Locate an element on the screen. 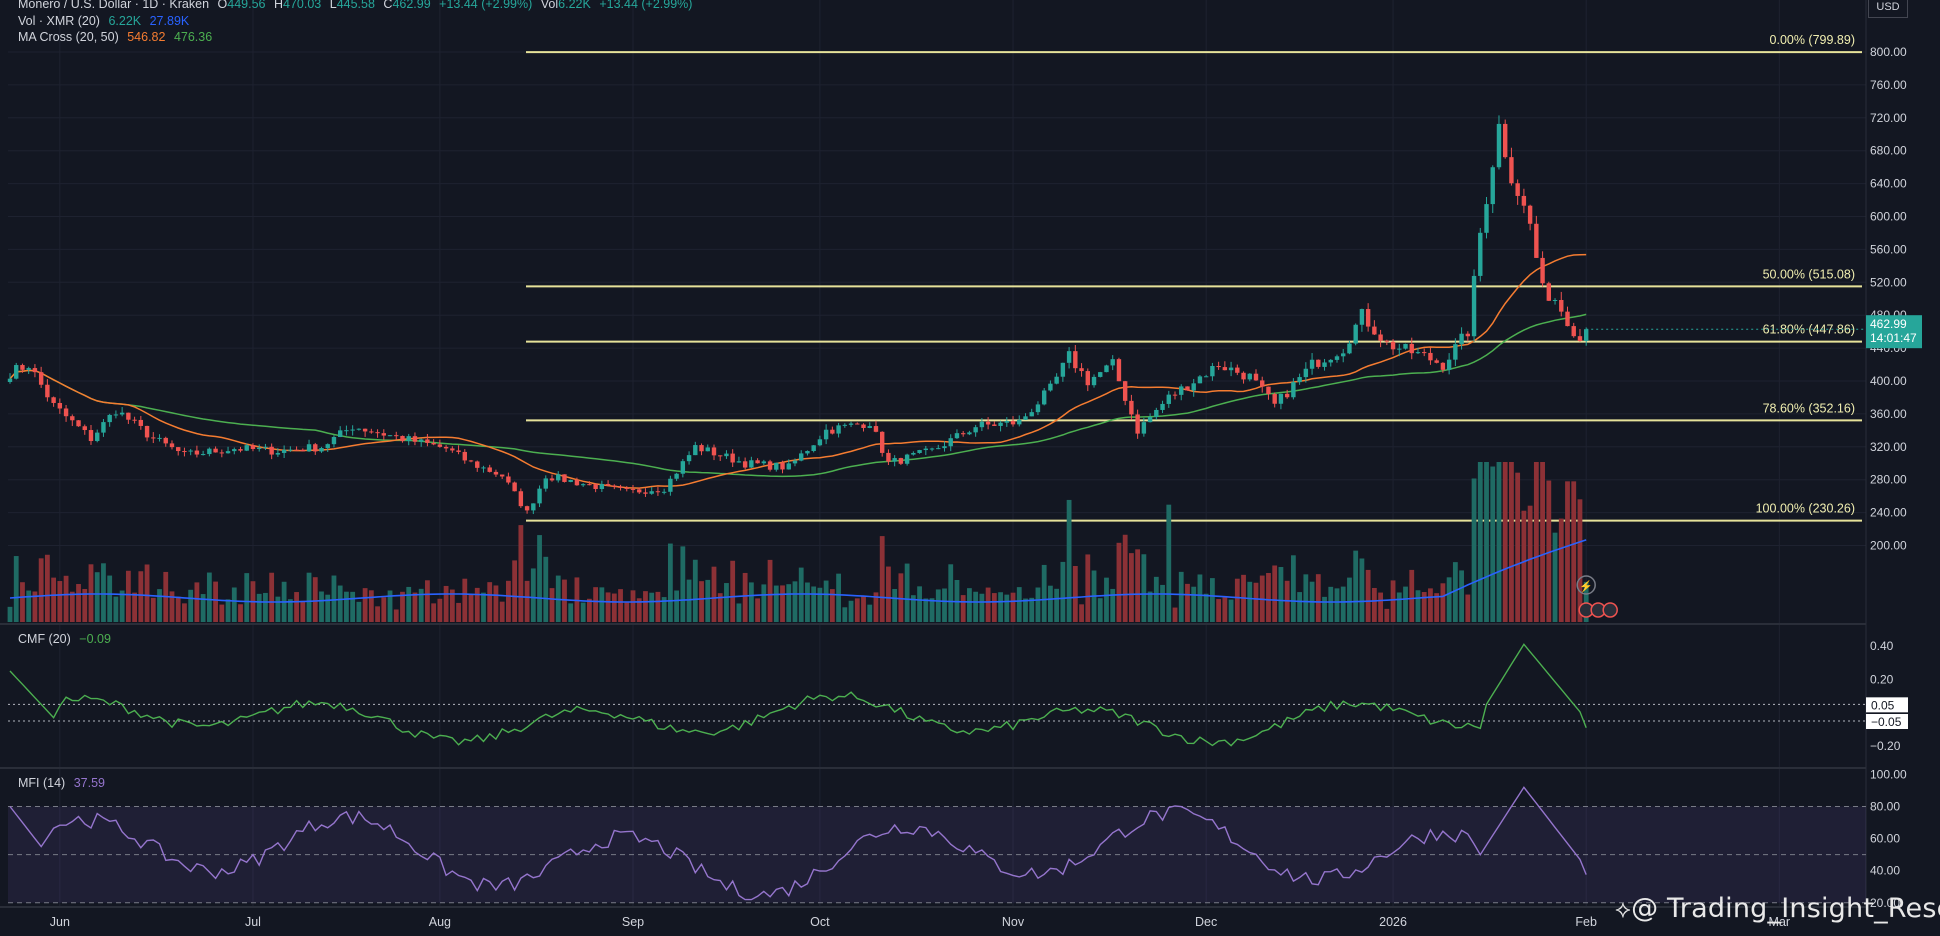 This screenshot has width=1940, height=936. ohlc-high: H470.03 is located at coordinates (297, 5).